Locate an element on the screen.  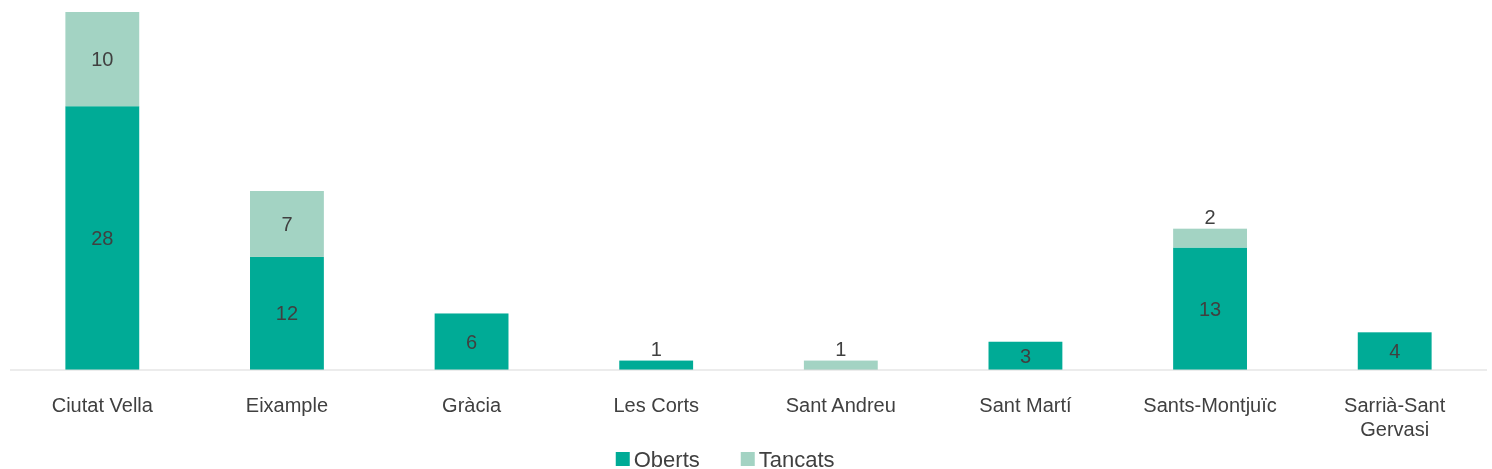
x-tick-label: Sarrià-Sant Gervasi is located at coordinates (1395, 417).